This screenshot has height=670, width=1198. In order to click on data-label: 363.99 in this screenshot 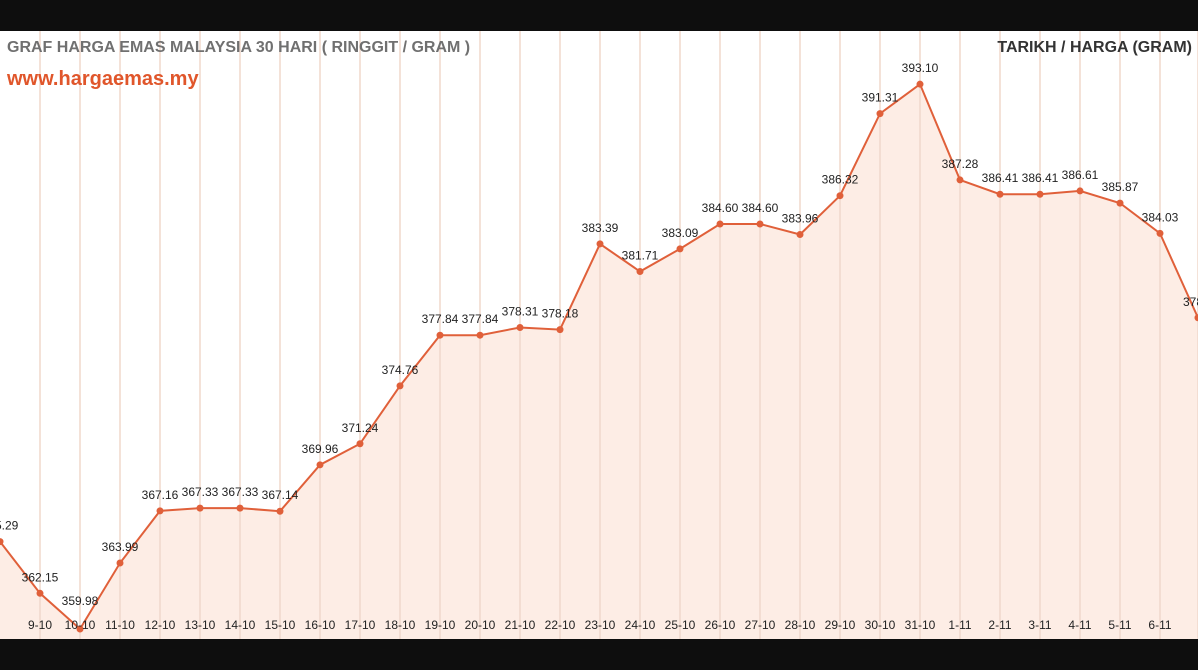, I will do `click(120, 547)`.